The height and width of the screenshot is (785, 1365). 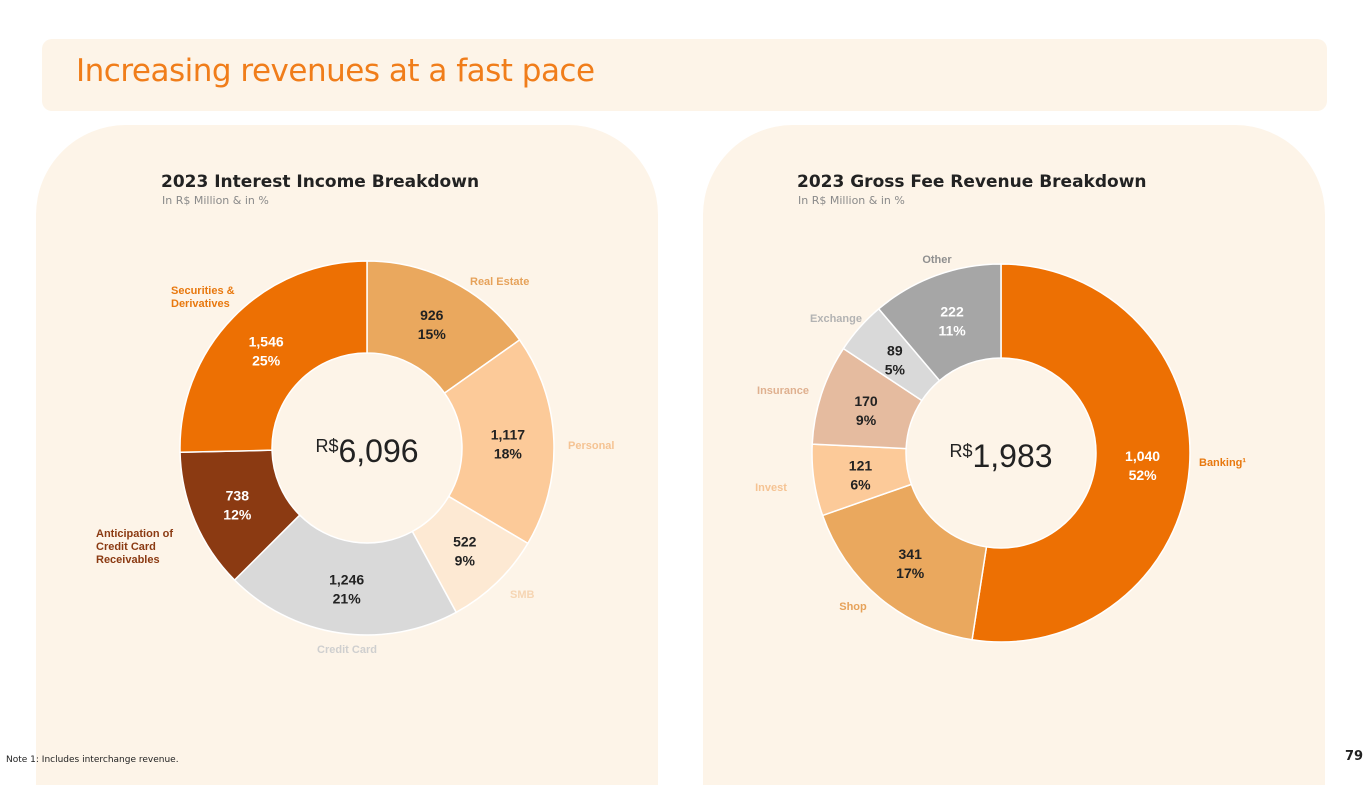 I want to click on interest-value-label: 522, so click(x=465, y=542).